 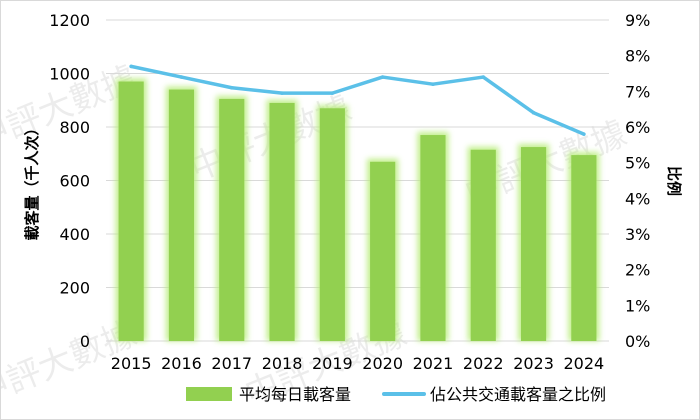 I want to click on x-tick-label: 2019, so click(x=332, y=363).